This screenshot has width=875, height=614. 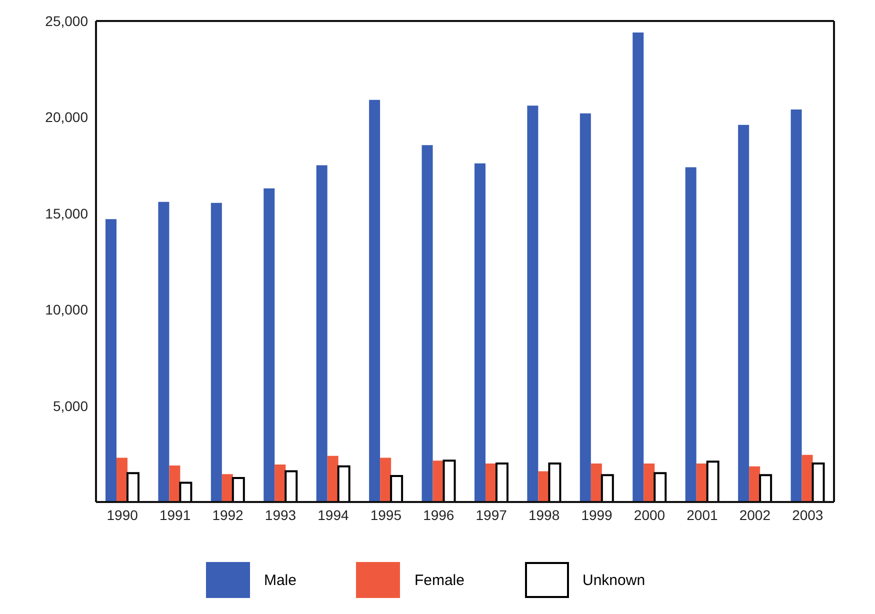 I want to click on x-tick-label: 1990, so click(x=122, y=514).